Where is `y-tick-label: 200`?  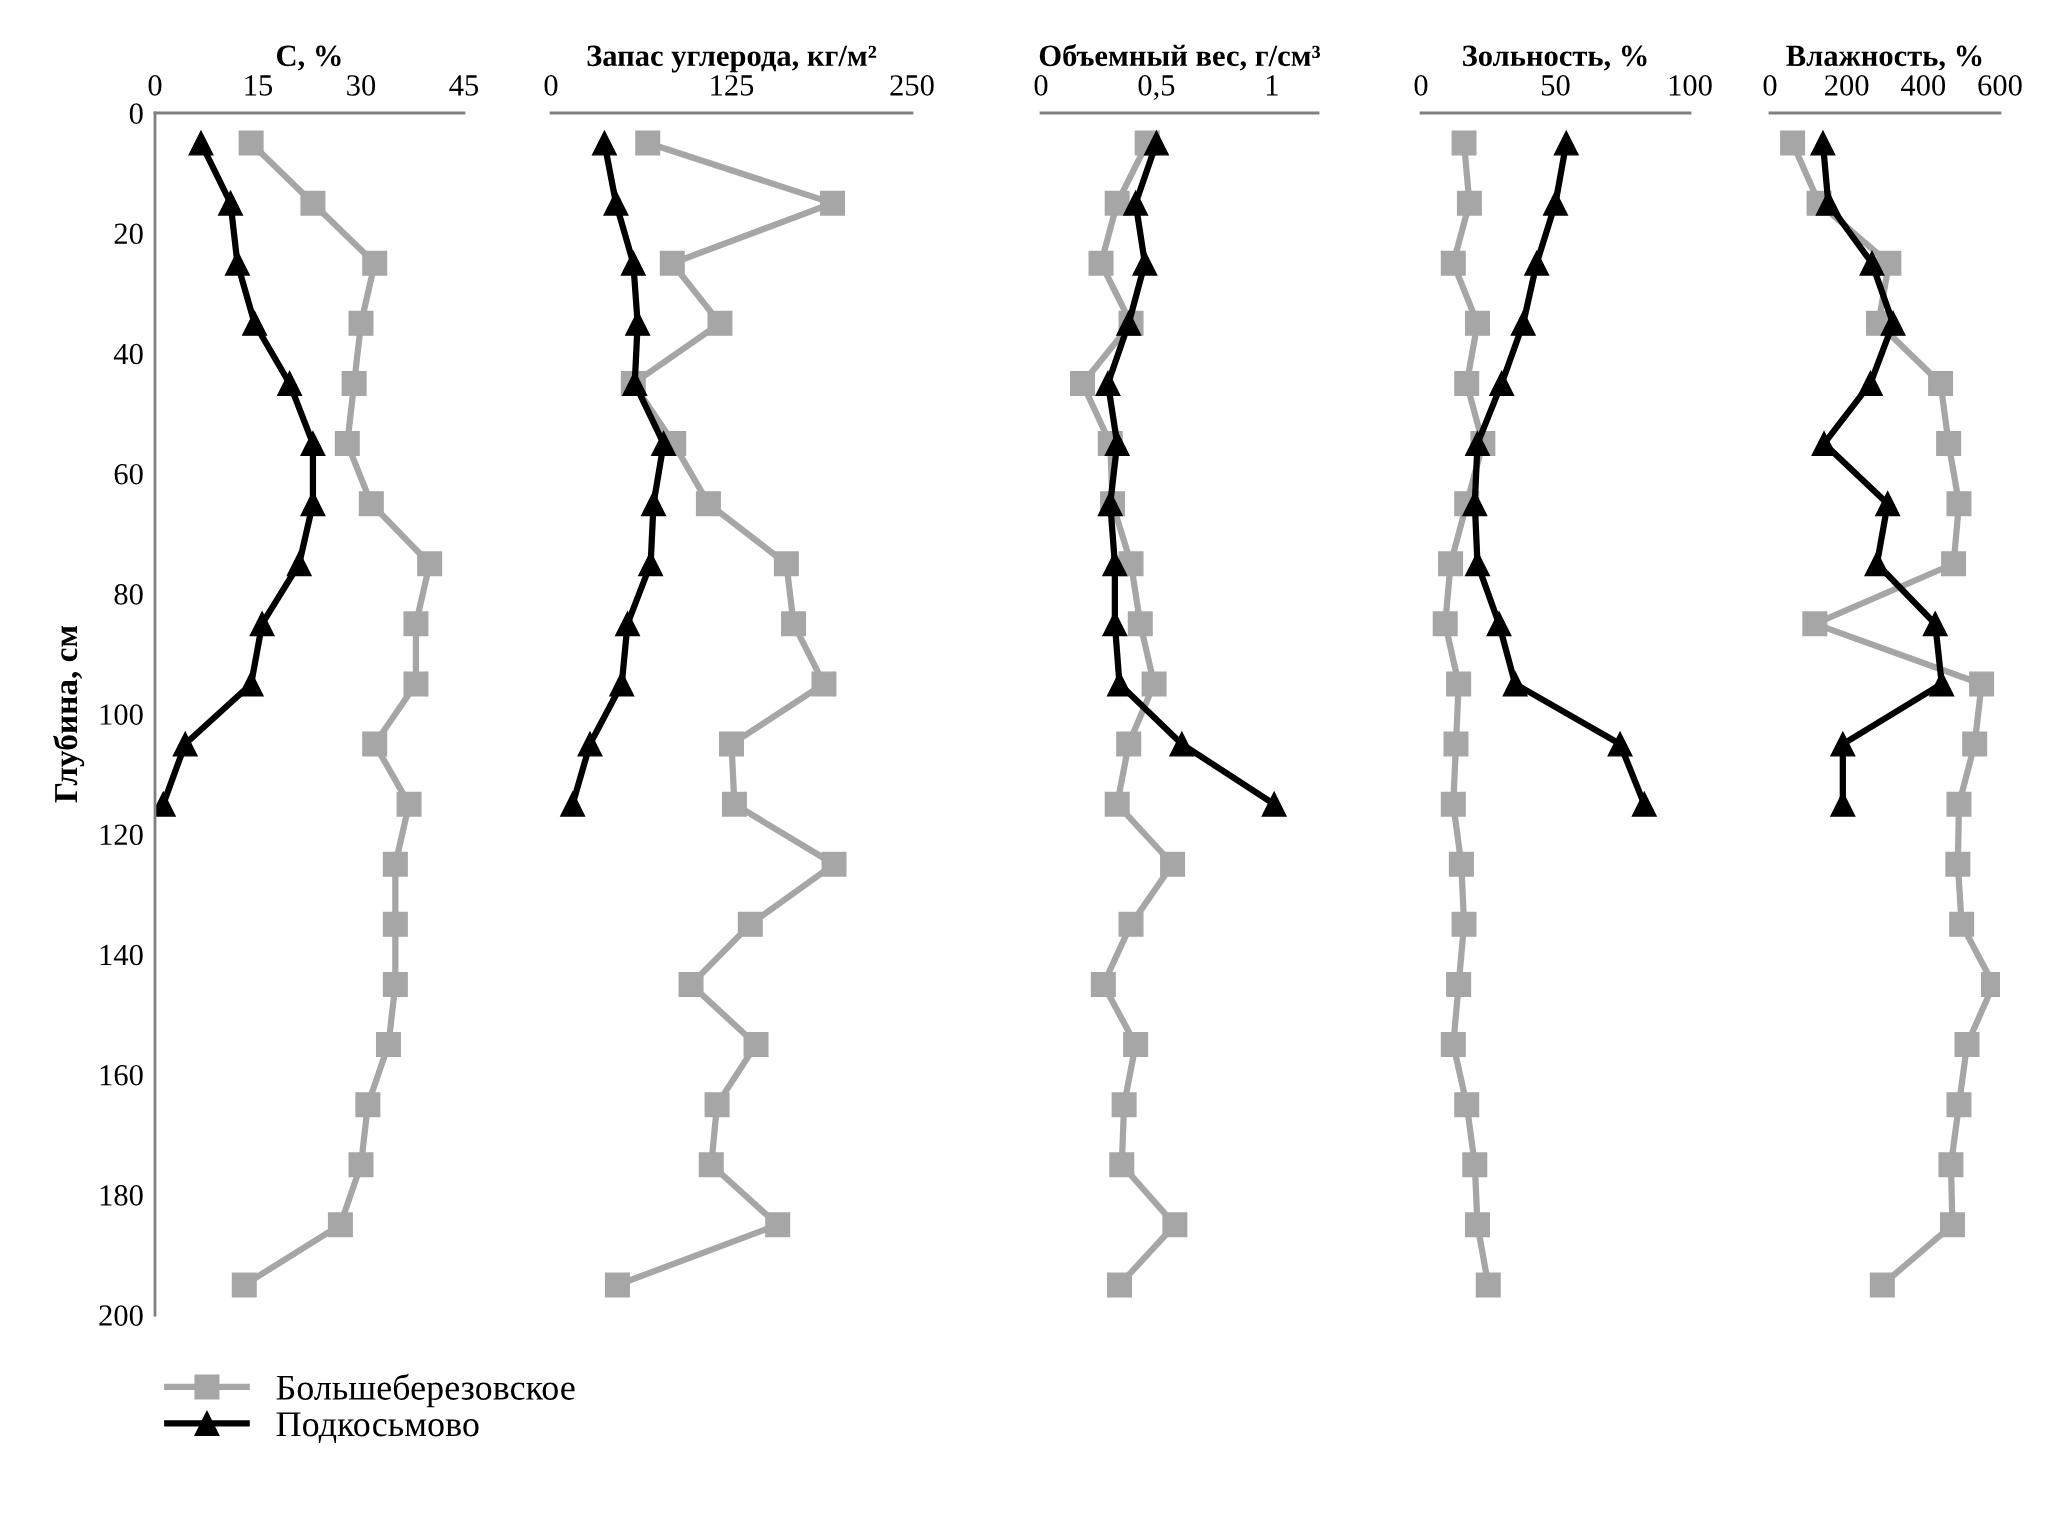 y-tick-label: 200 is located at coordinates (121, 1315).